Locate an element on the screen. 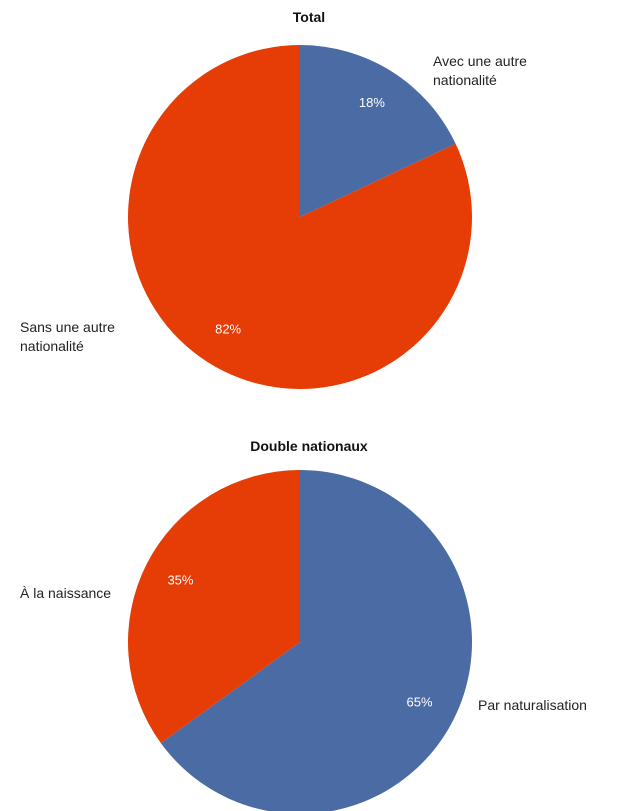 This screenshot has height=811, width=618. category-label: Avec une autre nationalité is located at coordinates (480, 70).